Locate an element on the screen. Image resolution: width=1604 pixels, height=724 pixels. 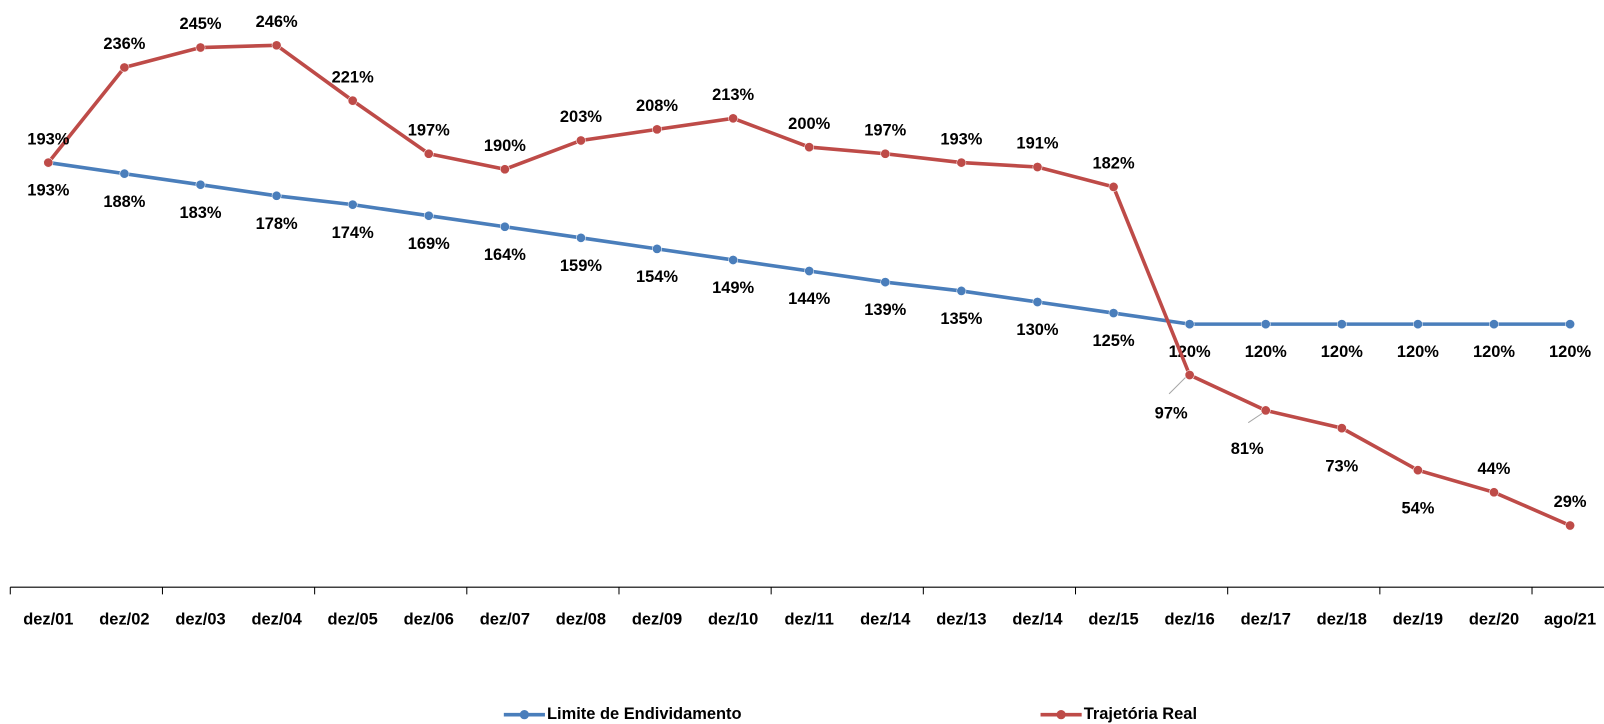
x-tick-label: ago/21 is located at coordinates (1570, 619).